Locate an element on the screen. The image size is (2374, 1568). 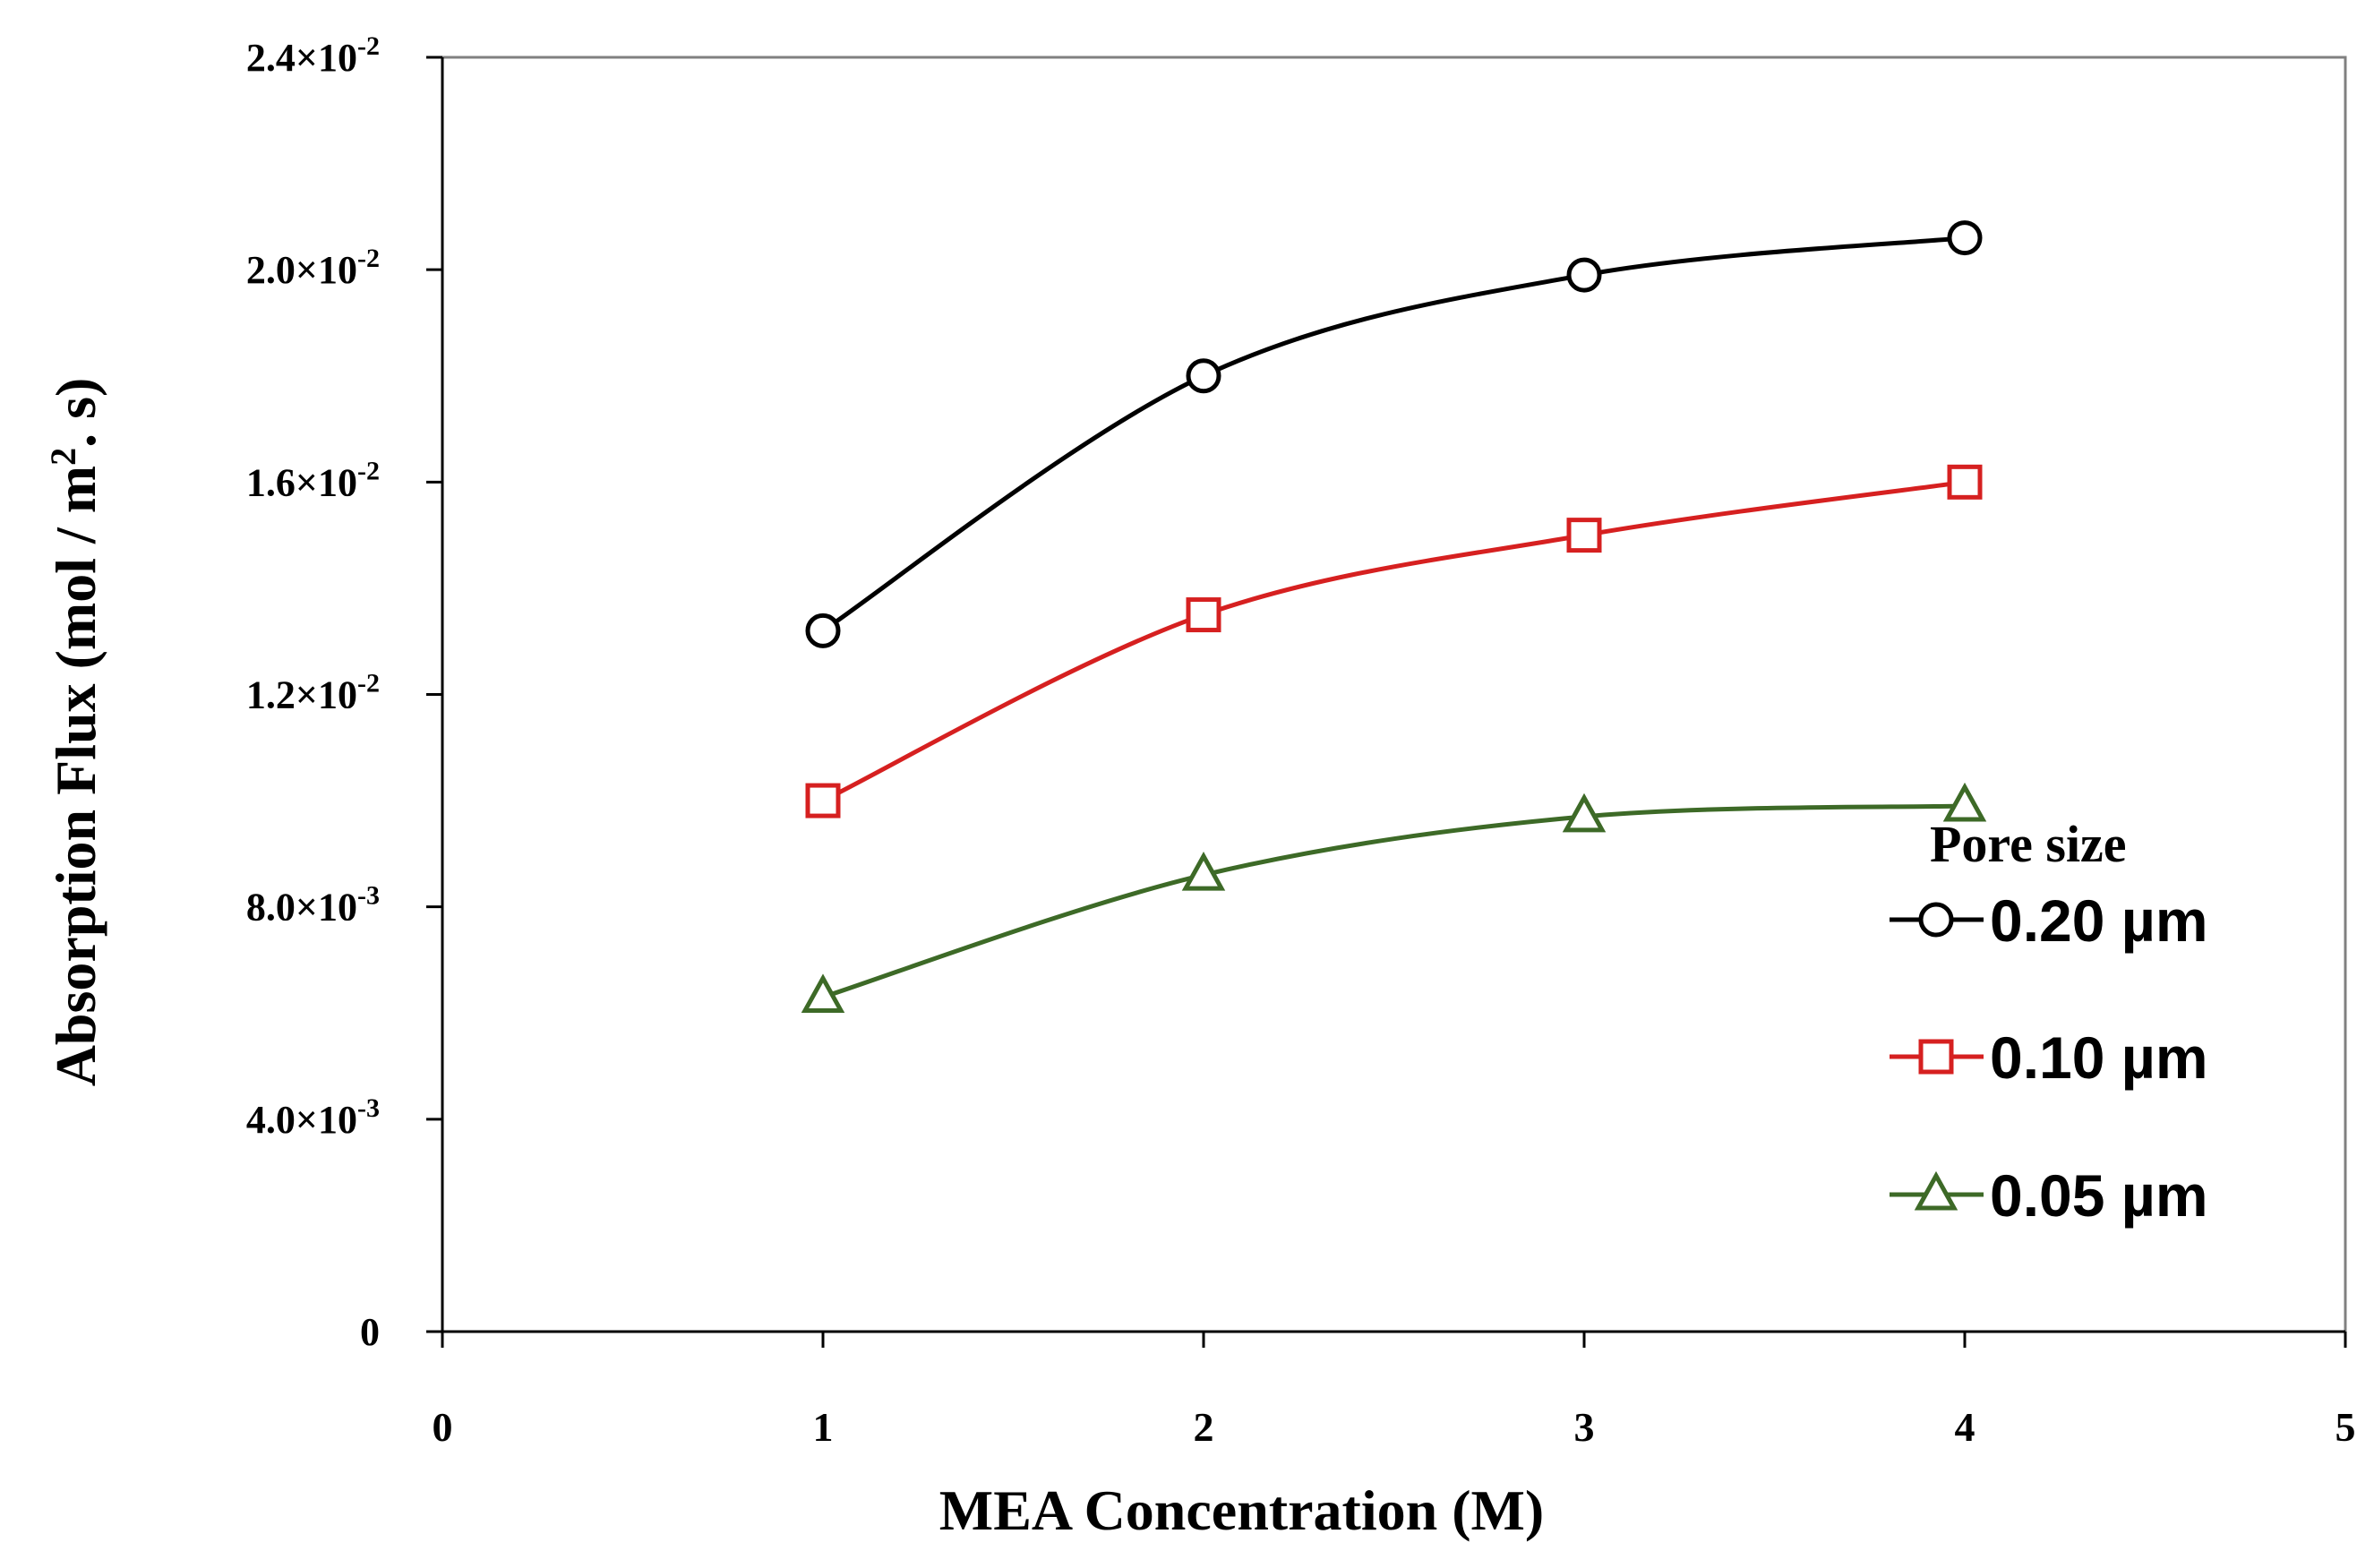
series-circle is located at coordinates (1394, 434).